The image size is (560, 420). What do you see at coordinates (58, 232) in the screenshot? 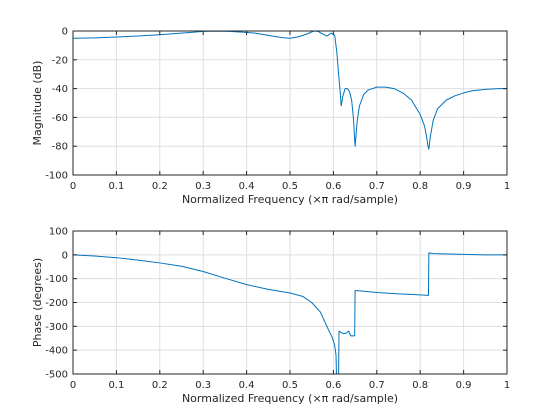
I see `phase-y-tick-label-6: 100` at bounding box center [58, 232].